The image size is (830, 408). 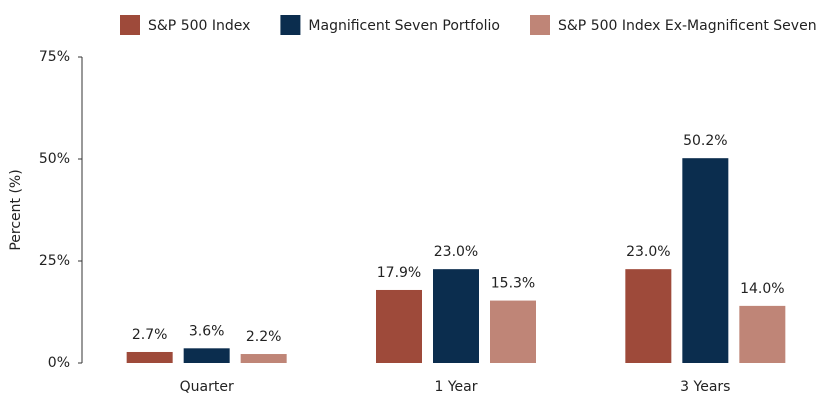 I want to click on x-tick-label: 3 Years, so click(x=705, y=387).